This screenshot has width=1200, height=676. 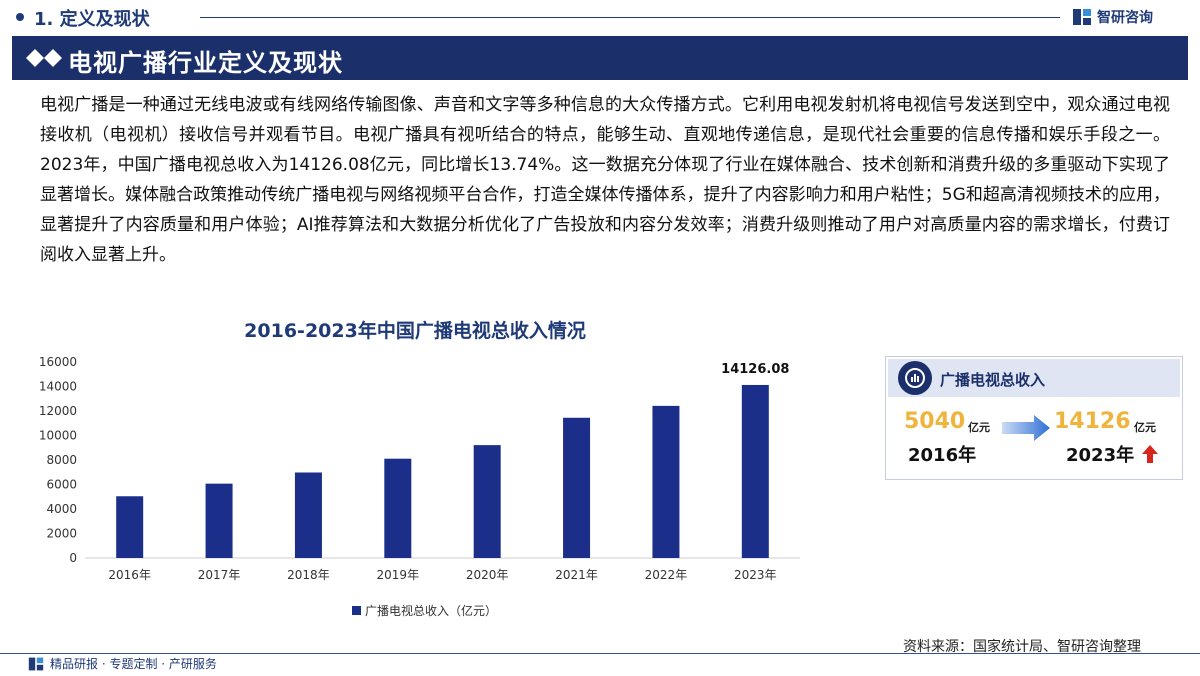 What do you see at coordinates (36, 663) in the screenshot?
I see `footer-logo-icon` at bounding box center [36, 663].